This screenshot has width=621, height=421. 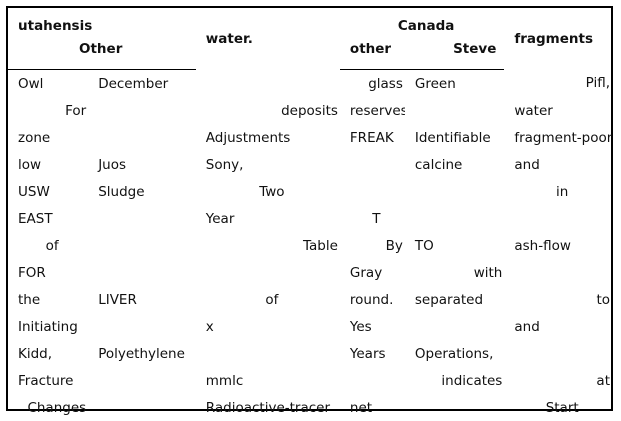 I want to click on table-cell: mmlc, so click(x=268, y=380).